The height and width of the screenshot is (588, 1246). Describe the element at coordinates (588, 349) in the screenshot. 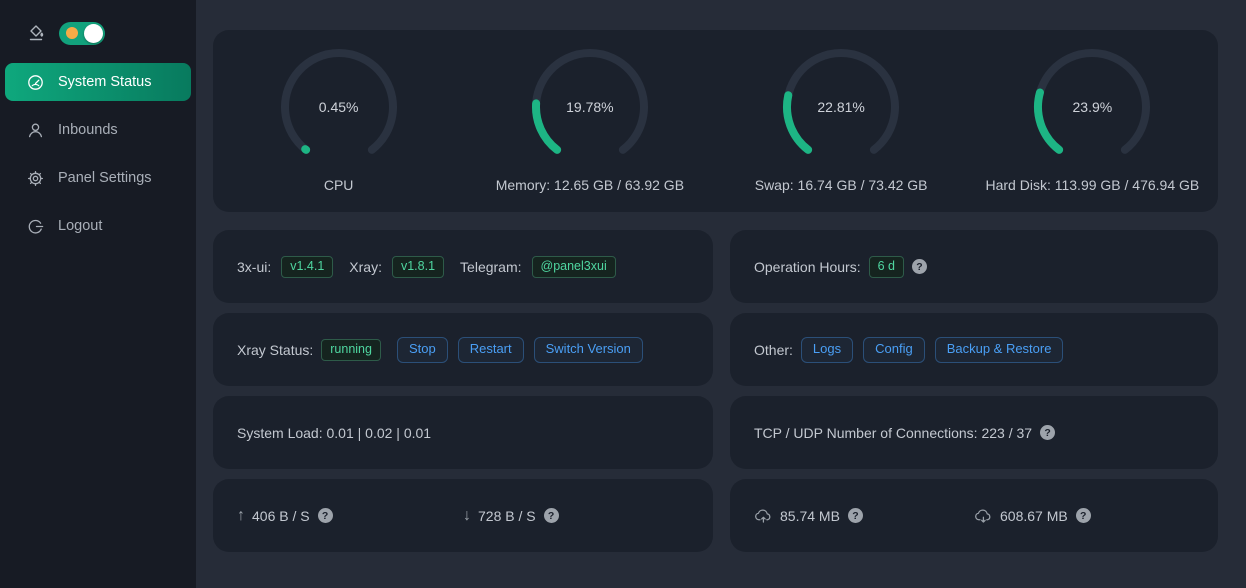

I see `switch-version-button: Switch Version` at that location.